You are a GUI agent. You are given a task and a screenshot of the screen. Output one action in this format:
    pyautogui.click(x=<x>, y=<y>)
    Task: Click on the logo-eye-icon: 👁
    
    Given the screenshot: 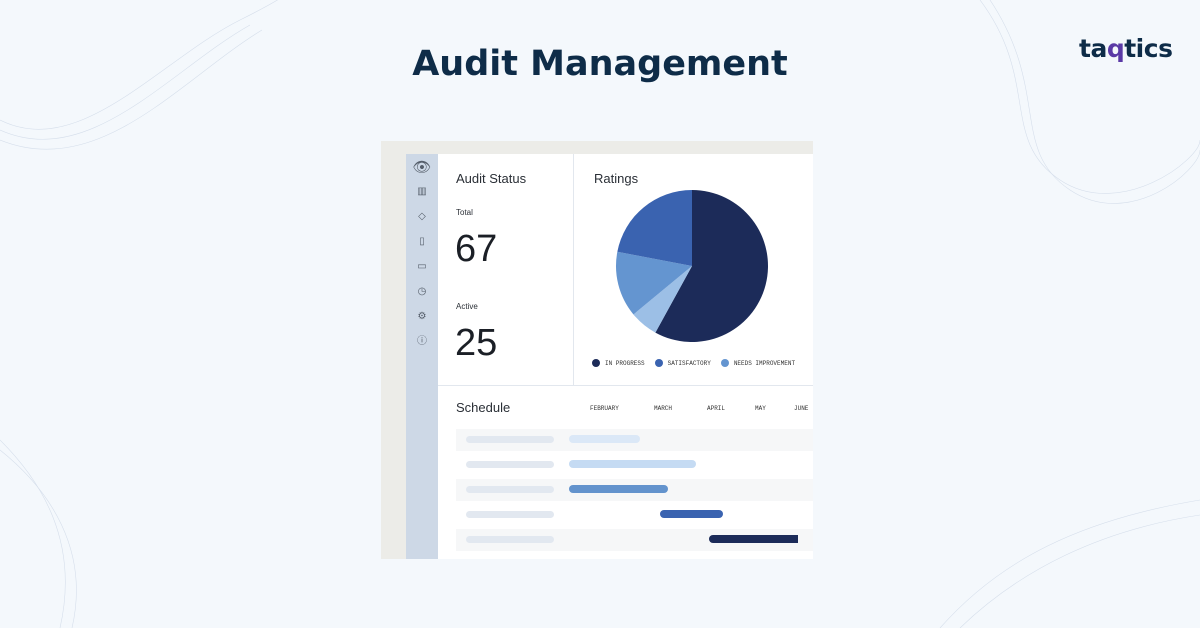 What is the action you would take?
    pyautogui.click(x=422, y=167)
    